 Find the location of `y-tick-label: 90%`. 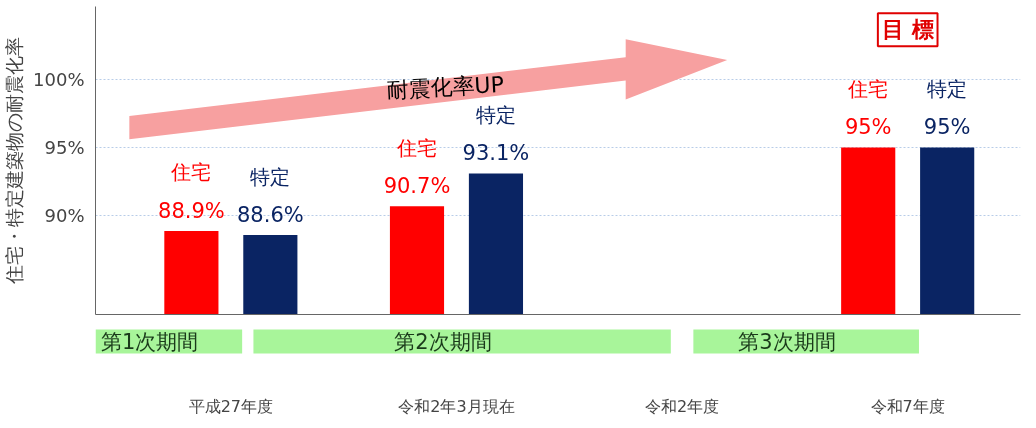

y-tick-label: 90% is located at coordinates (64, 216).